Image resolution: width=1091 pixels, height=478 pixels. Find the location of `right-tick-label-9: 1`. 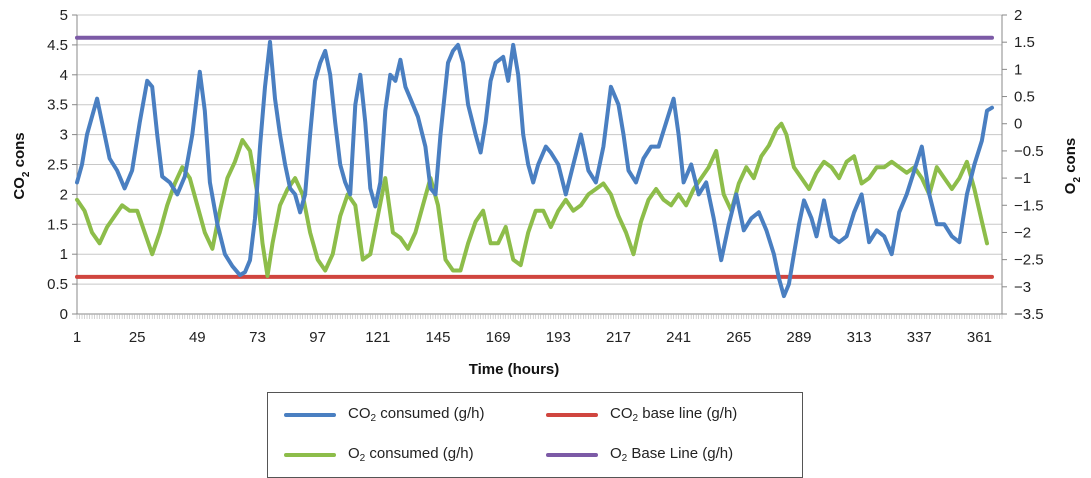

right-tick-label-9: 1 is located at coordinates (1018, 69).